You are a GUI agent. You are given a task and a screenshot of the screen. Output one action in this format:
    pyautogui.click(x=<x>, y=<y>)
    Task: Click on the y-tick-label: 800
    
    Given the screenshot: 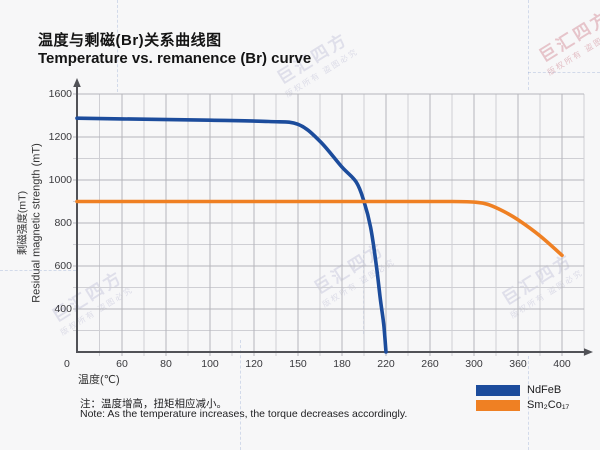 What is the action you would take?
    pyautogui.click(x=63, y=223)
    